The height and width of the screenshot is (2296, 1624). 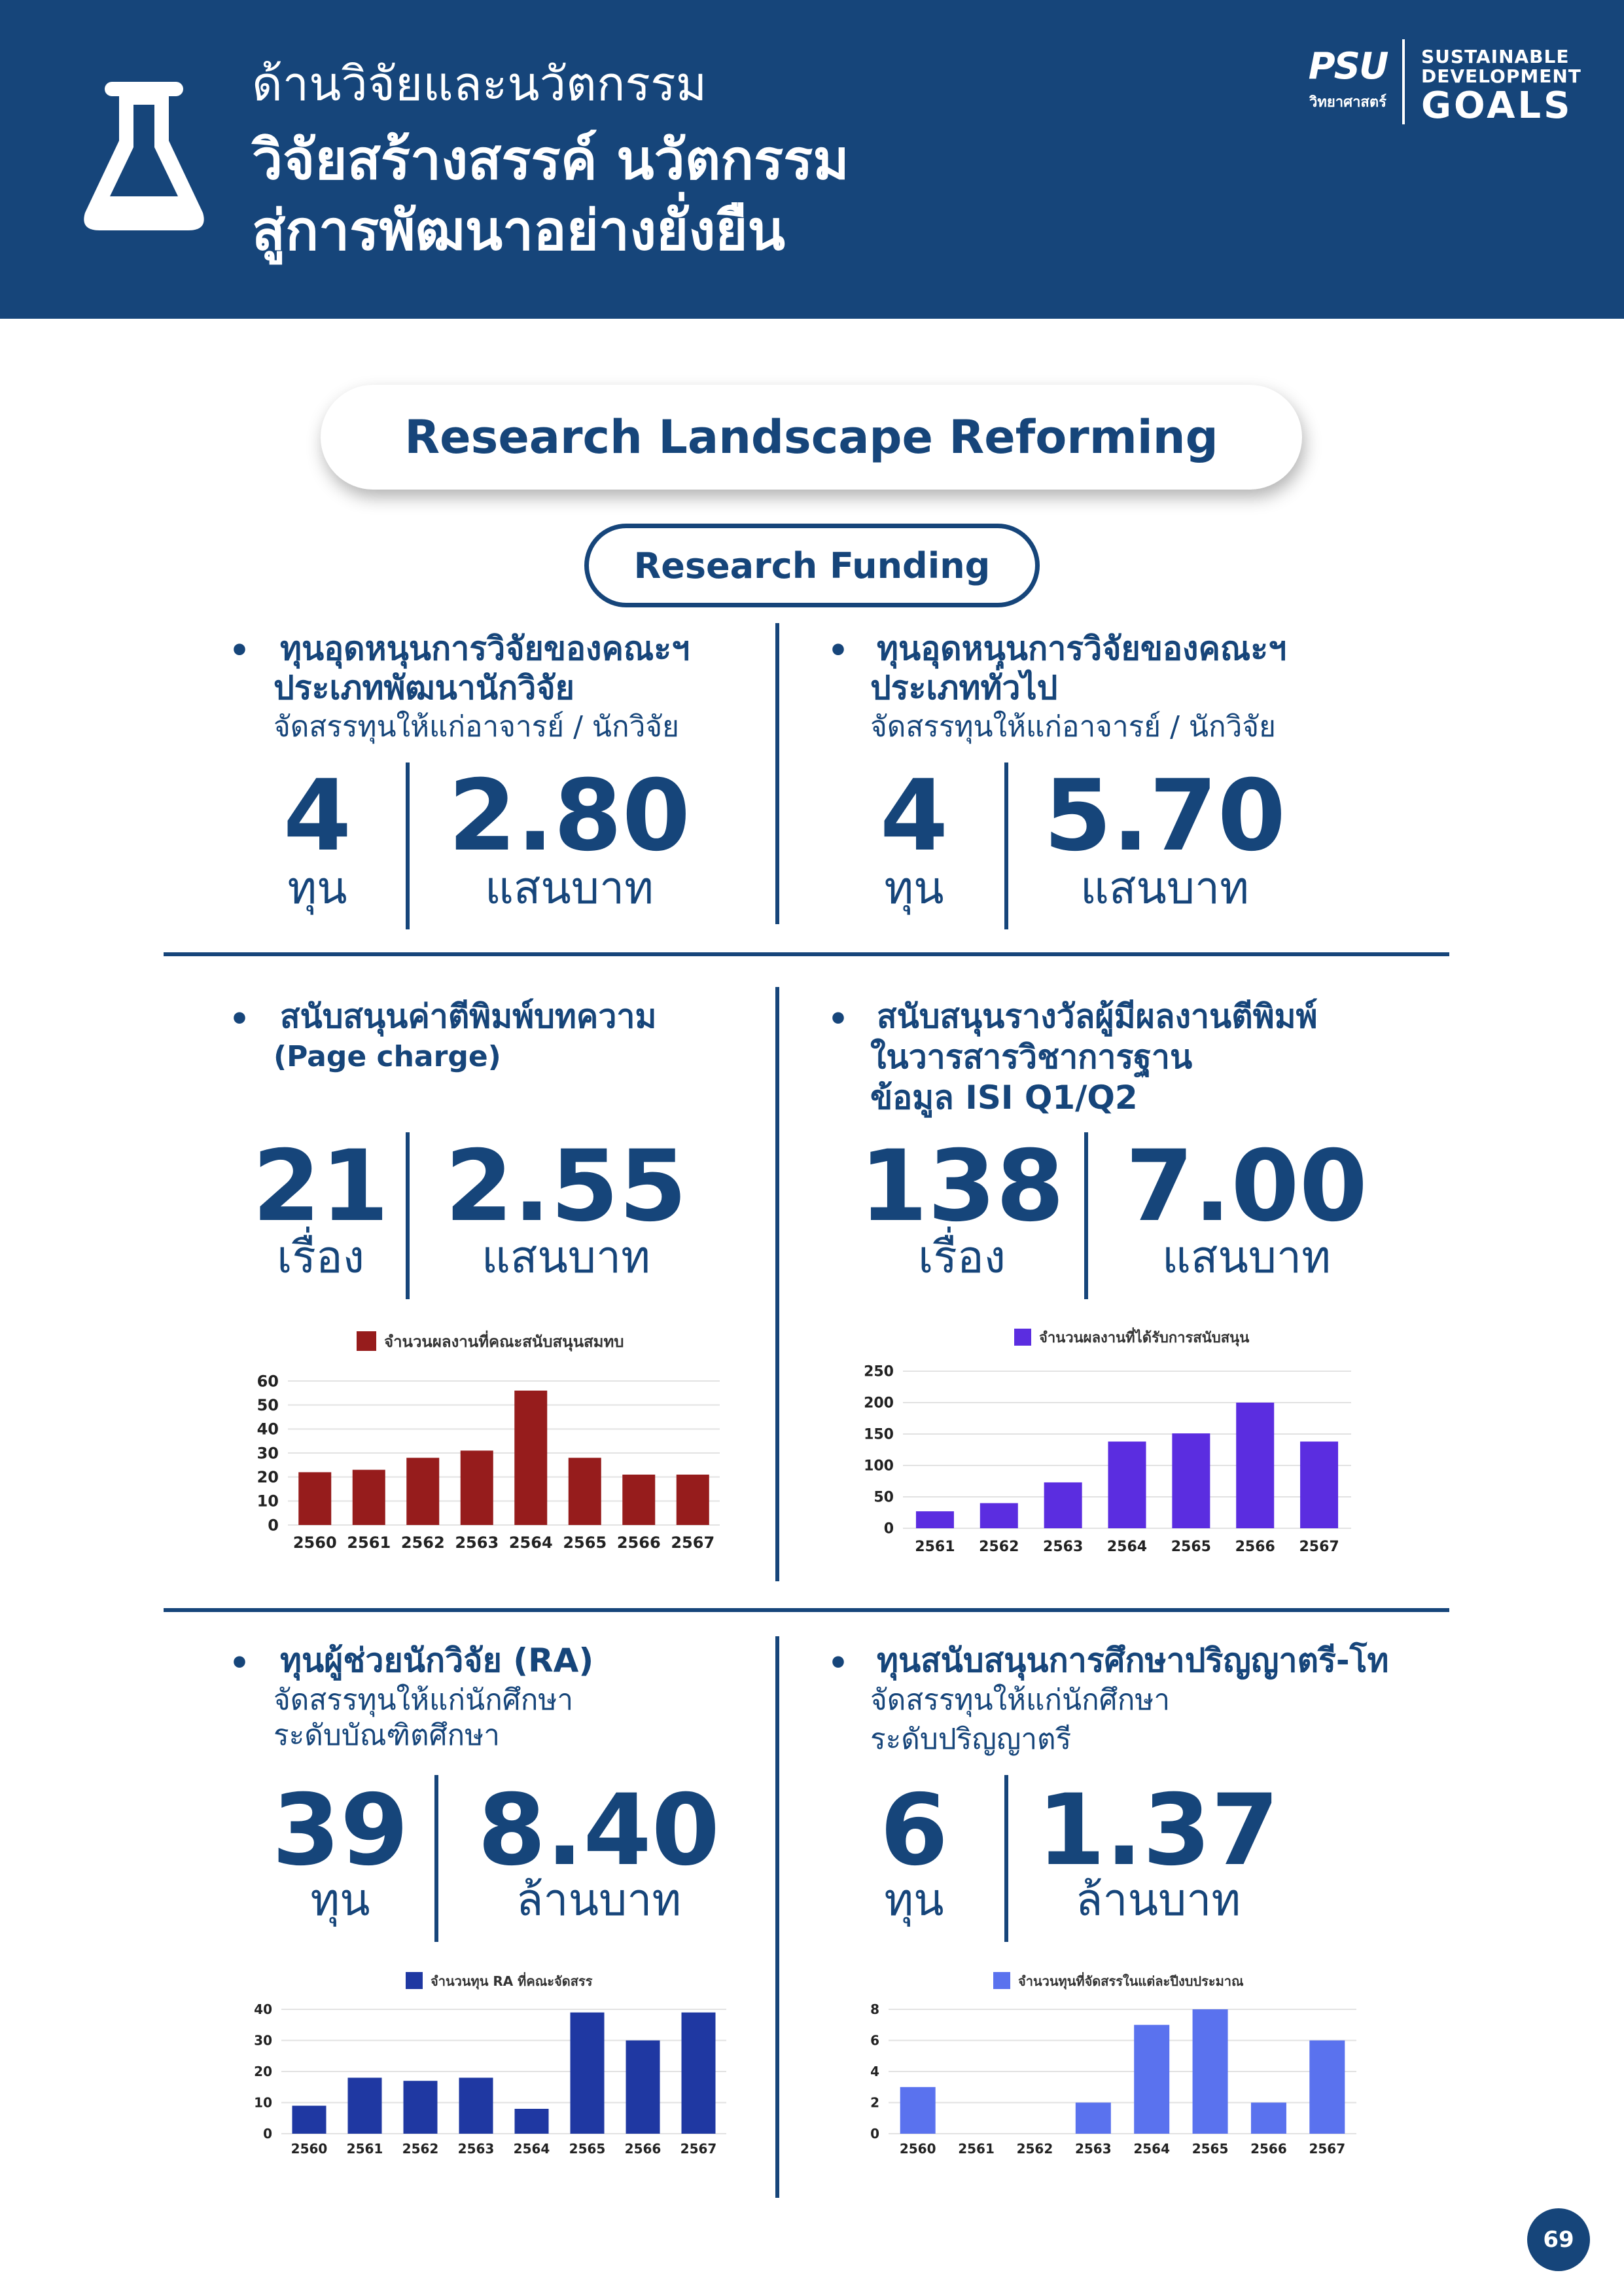 I want to click on section5-heading-line1: ทุนผู้ช่วยนักวิจัย (RA), so click(x=437, y=1660).